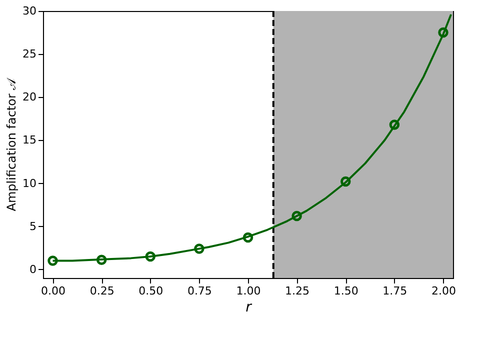 The height and width of the screenshot is (343, 491). I want to click on y-axis-title: Amplification factor 𝒜, so click(11, 144).